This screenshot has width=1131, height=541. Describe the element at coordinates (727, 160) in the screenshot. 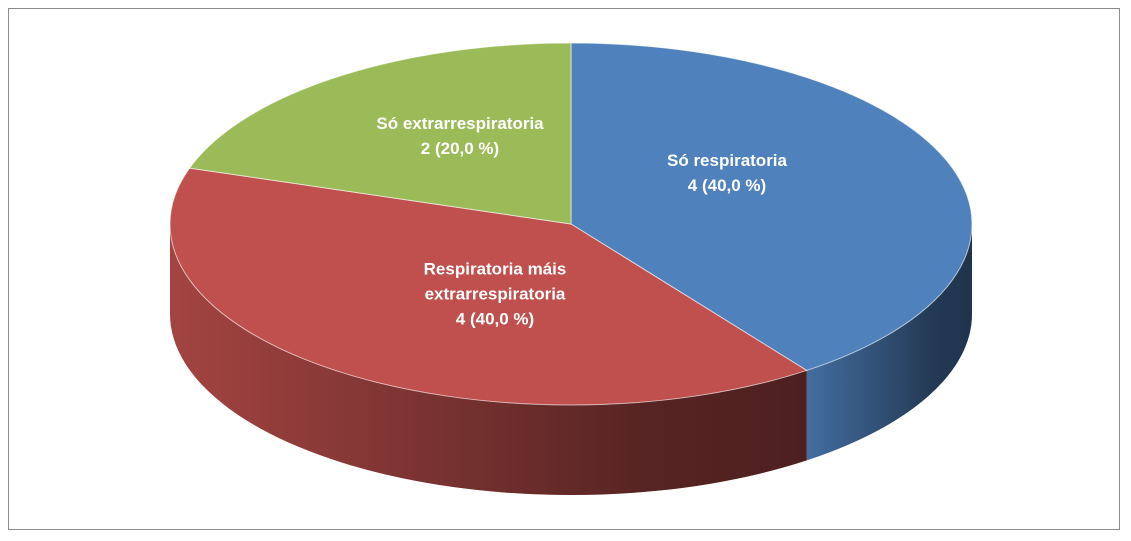

I see `category-label: Só respiratoria` at that location.